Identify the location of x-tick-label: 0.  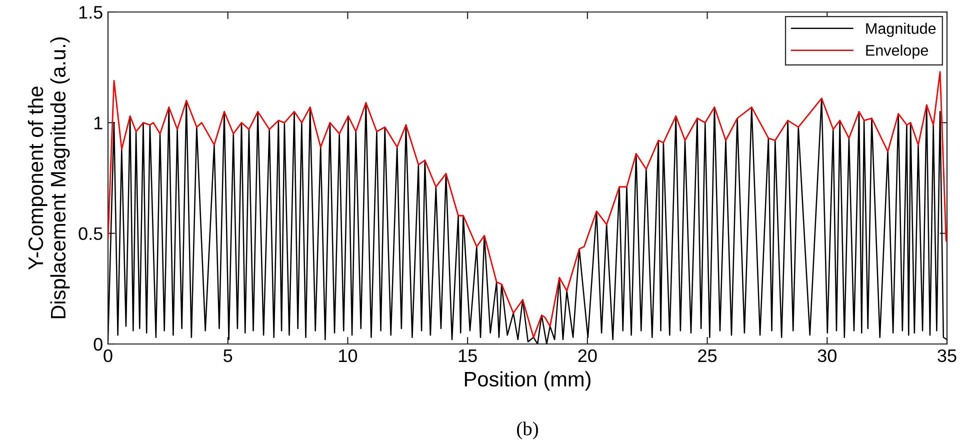
(108, 355).